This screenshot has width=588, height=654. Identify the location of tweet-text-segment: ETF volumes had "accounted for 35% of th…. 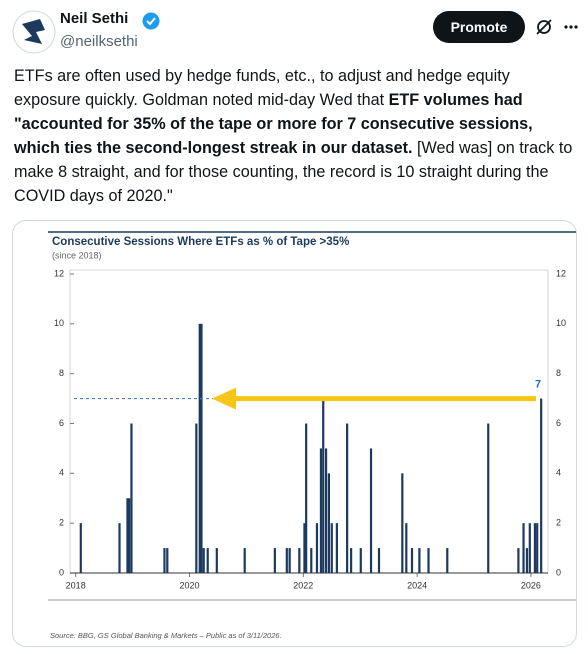
(273, 124).